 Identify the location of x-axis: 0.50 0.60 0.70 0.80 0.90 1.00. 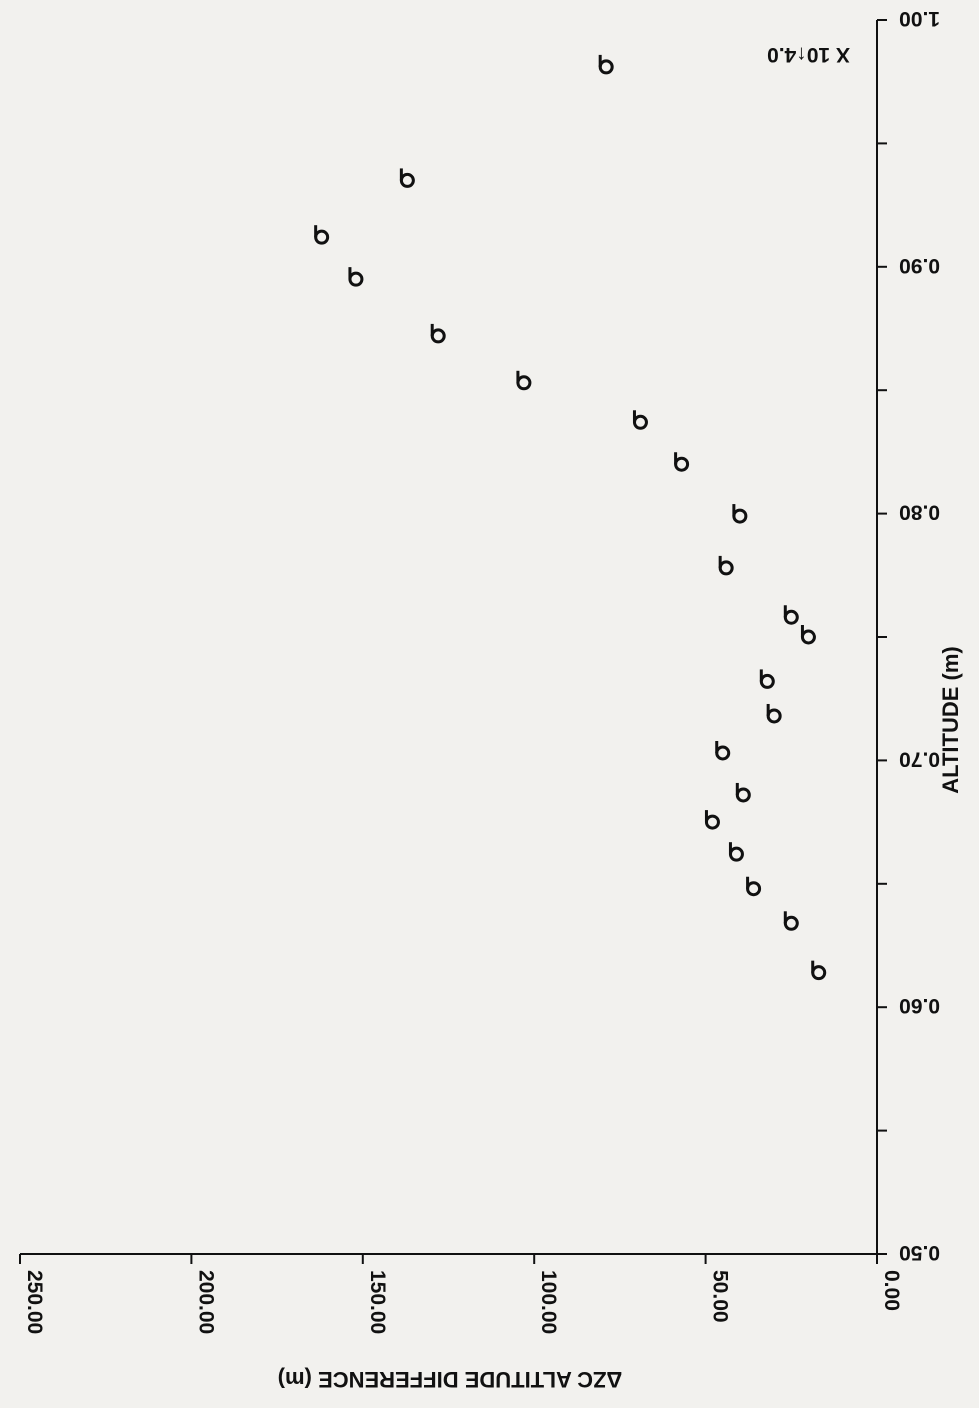
(908, 635).